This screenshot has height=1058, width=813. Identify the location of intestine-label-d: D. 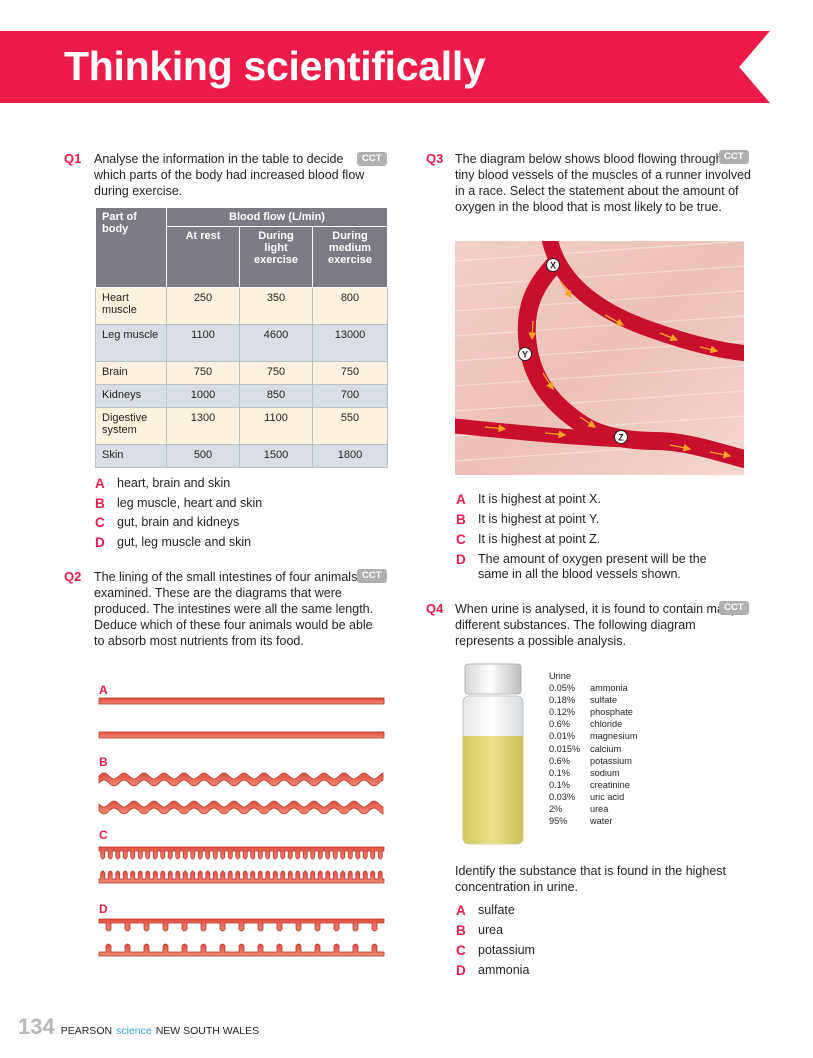
(103, 909).